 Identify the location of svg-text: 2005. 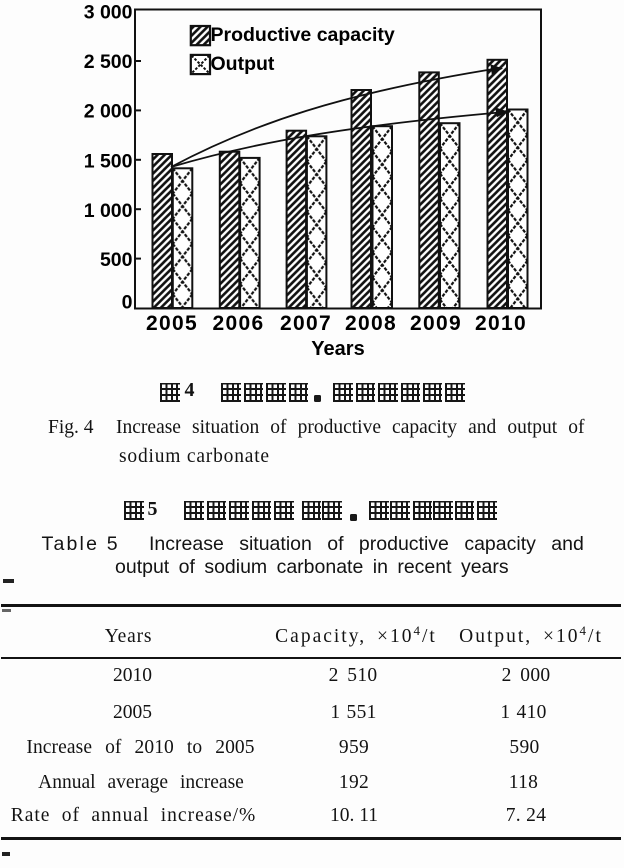
(172, 323).